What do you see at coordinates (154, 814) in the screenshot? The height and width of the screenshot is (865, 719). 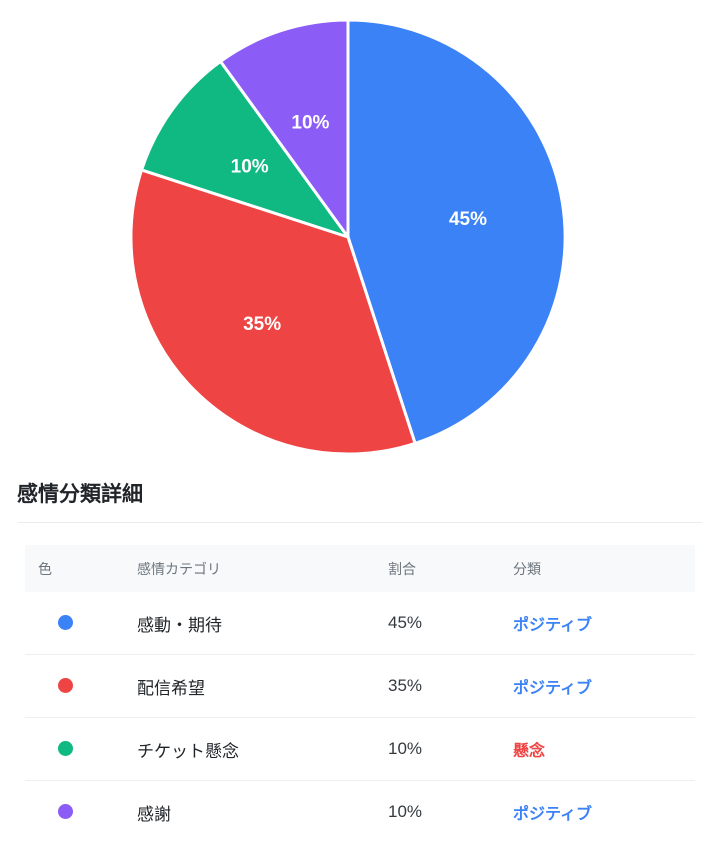 I see `category-cell: 感謝` at bounding box center [154, 814].